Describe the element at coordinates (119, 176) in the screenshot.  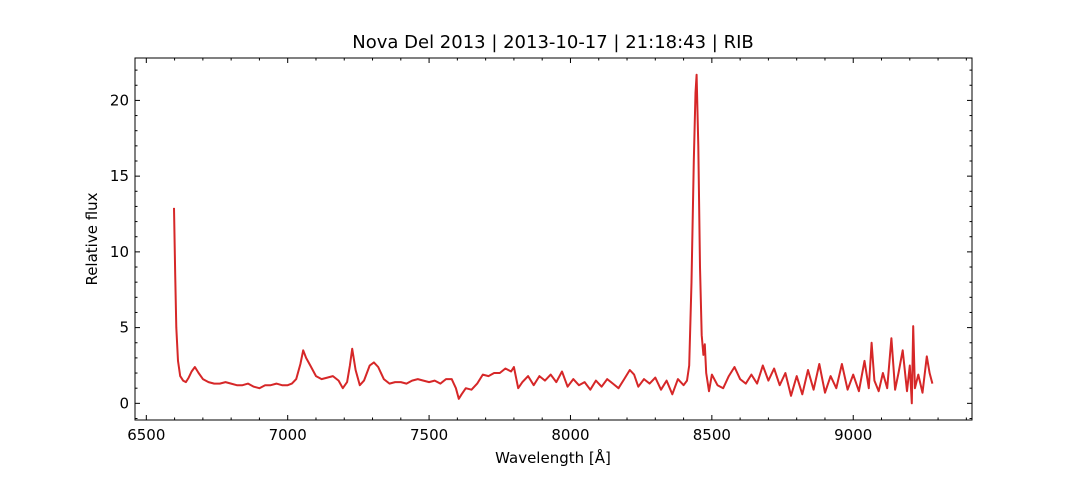
I see `y-tick-label: 15` at that location.